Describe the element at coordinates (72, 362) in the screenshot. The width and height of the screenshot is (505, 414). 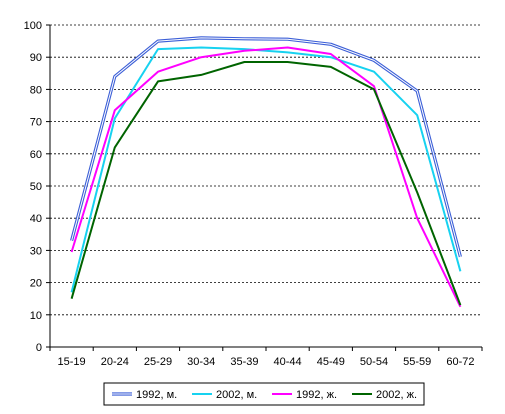
I see `x-tick-label: 15-19` at that location.